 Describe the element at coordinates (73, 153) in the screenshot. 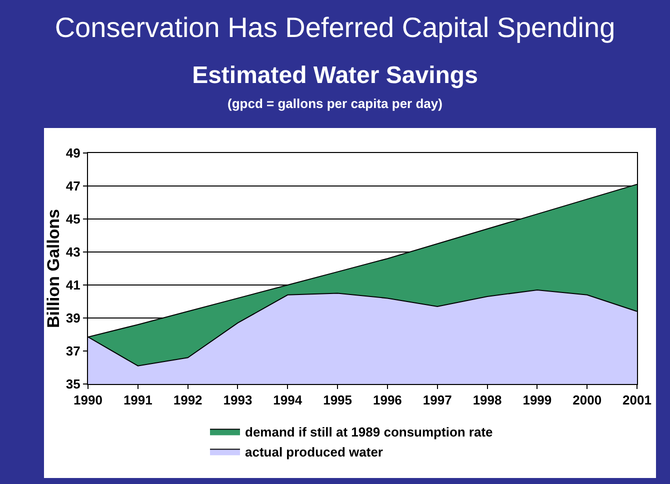

I see `y-tick-label: 49` at that location.